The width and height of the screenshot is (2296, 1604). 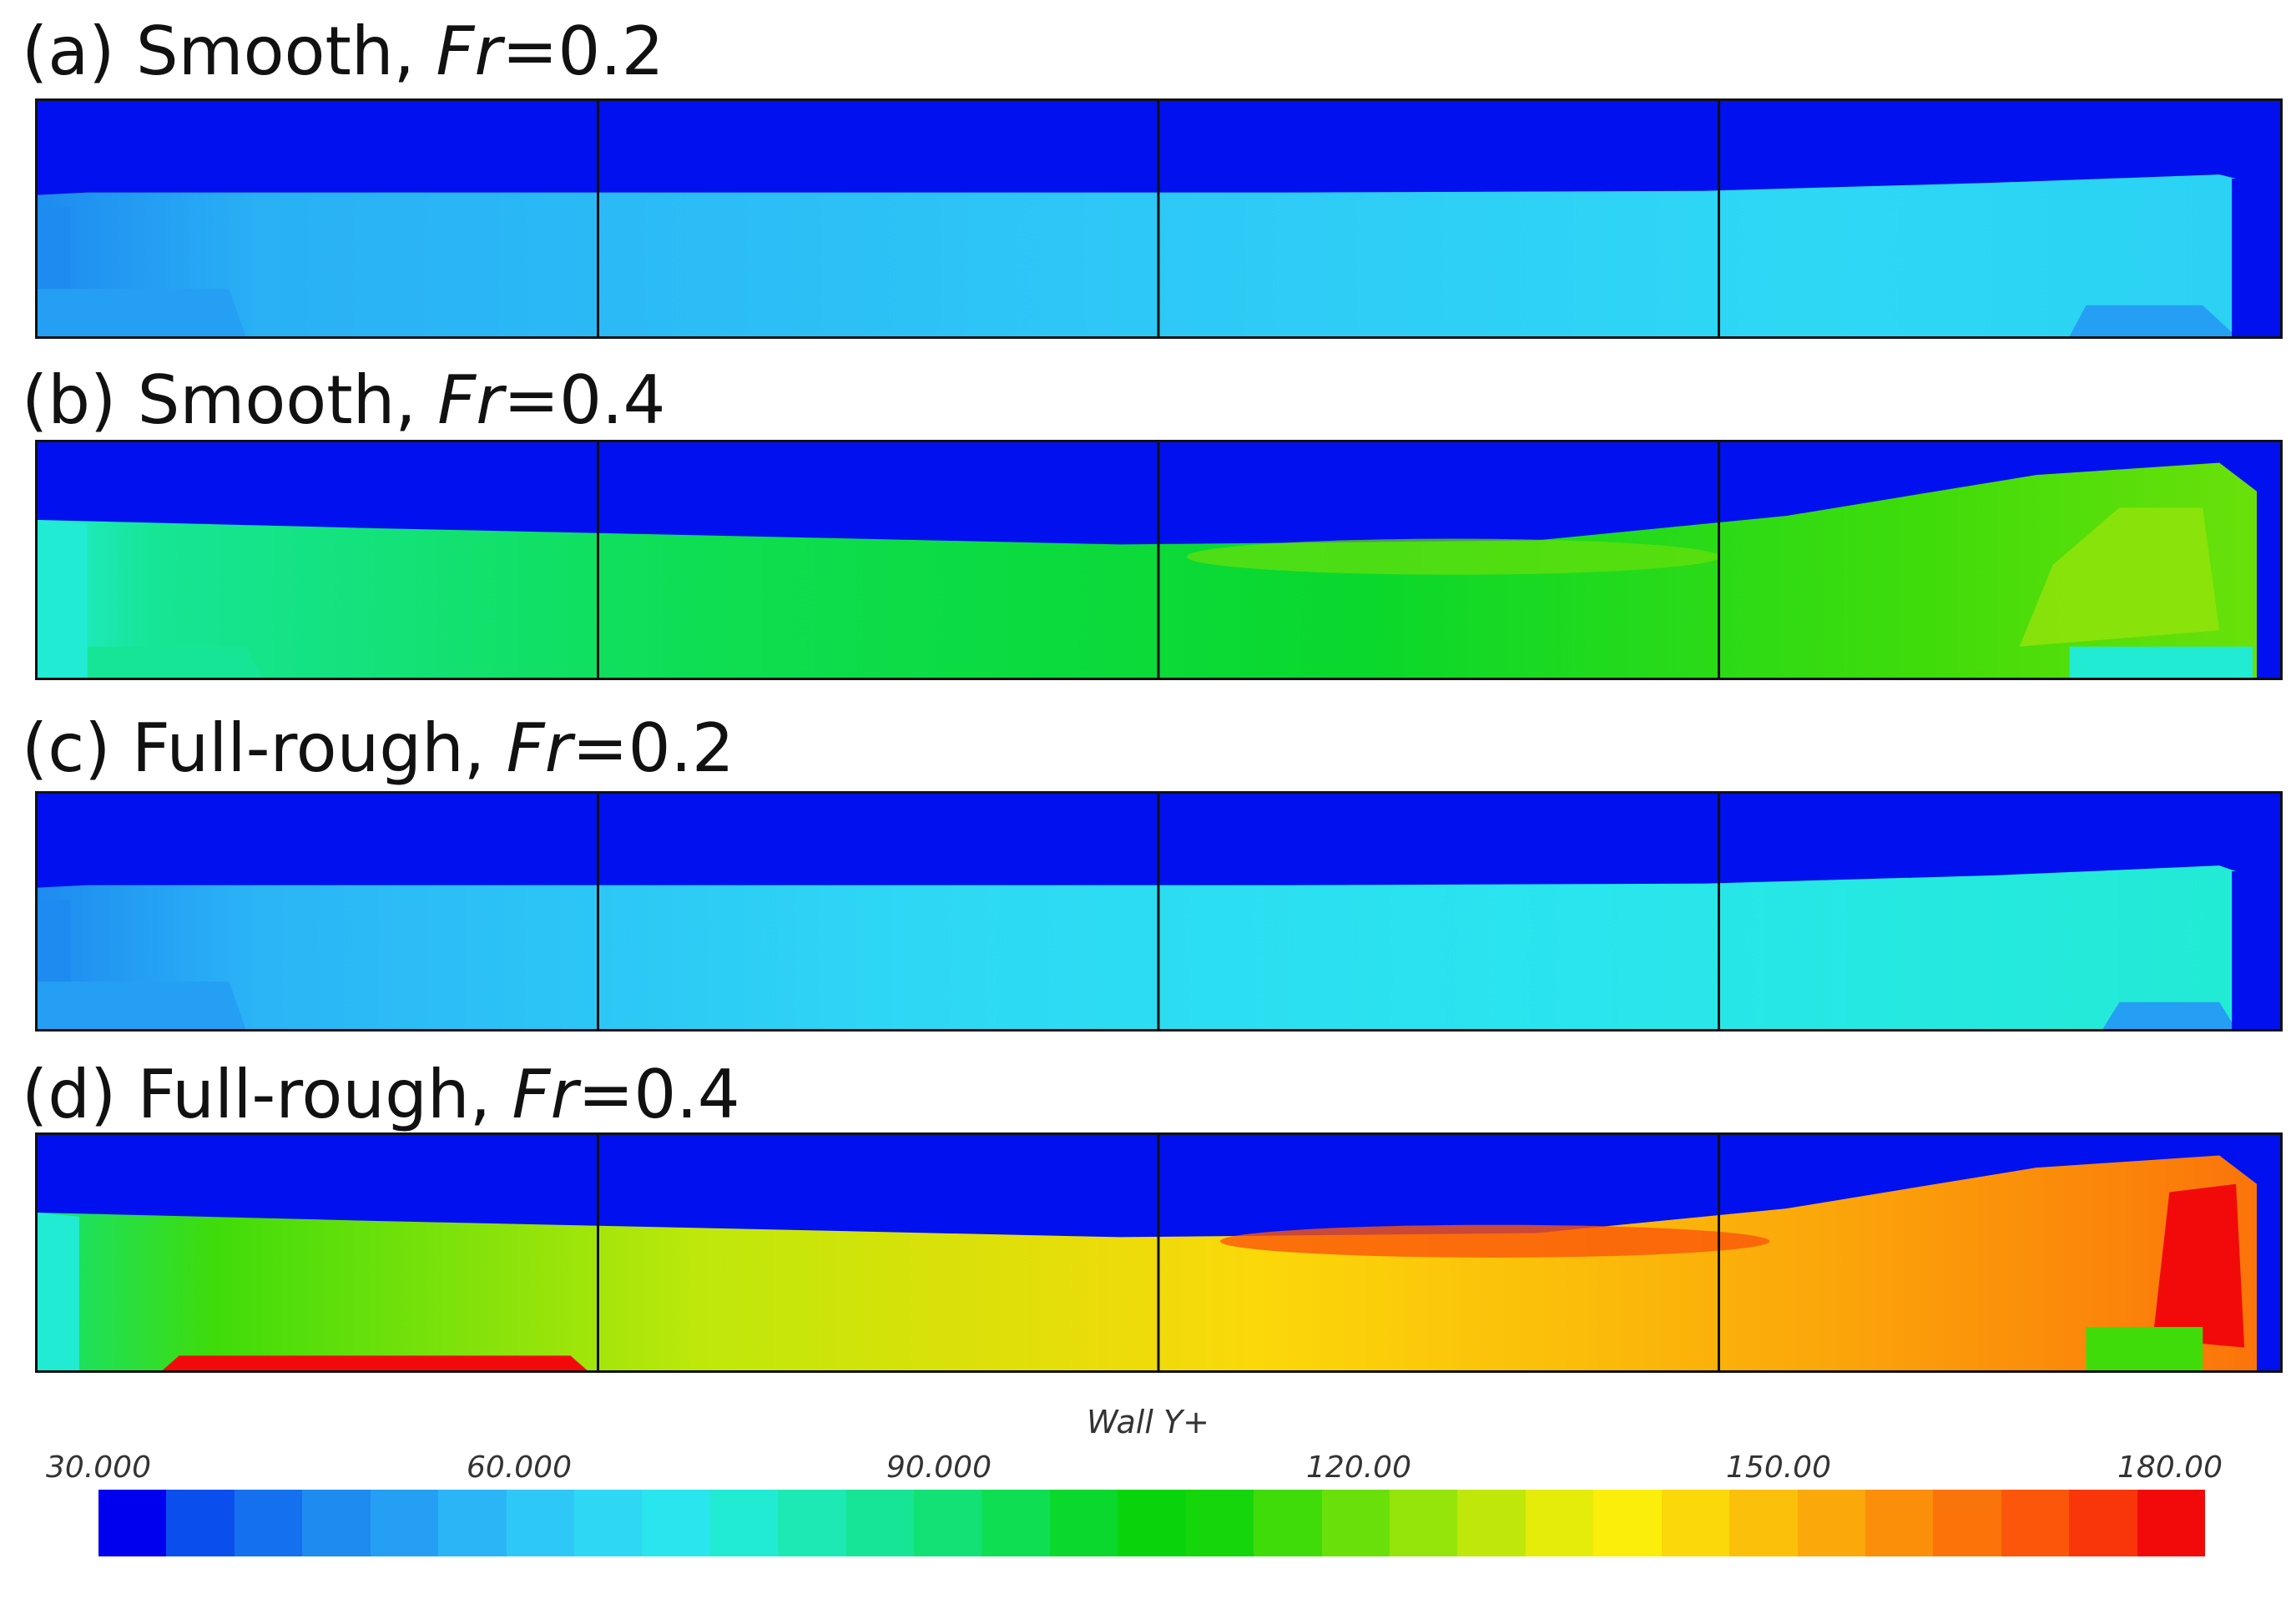 What do you see at coordinates (1159, 1252) in the screenshot?
I see `contour-panel-d` at bounding box center [1159, 1252].